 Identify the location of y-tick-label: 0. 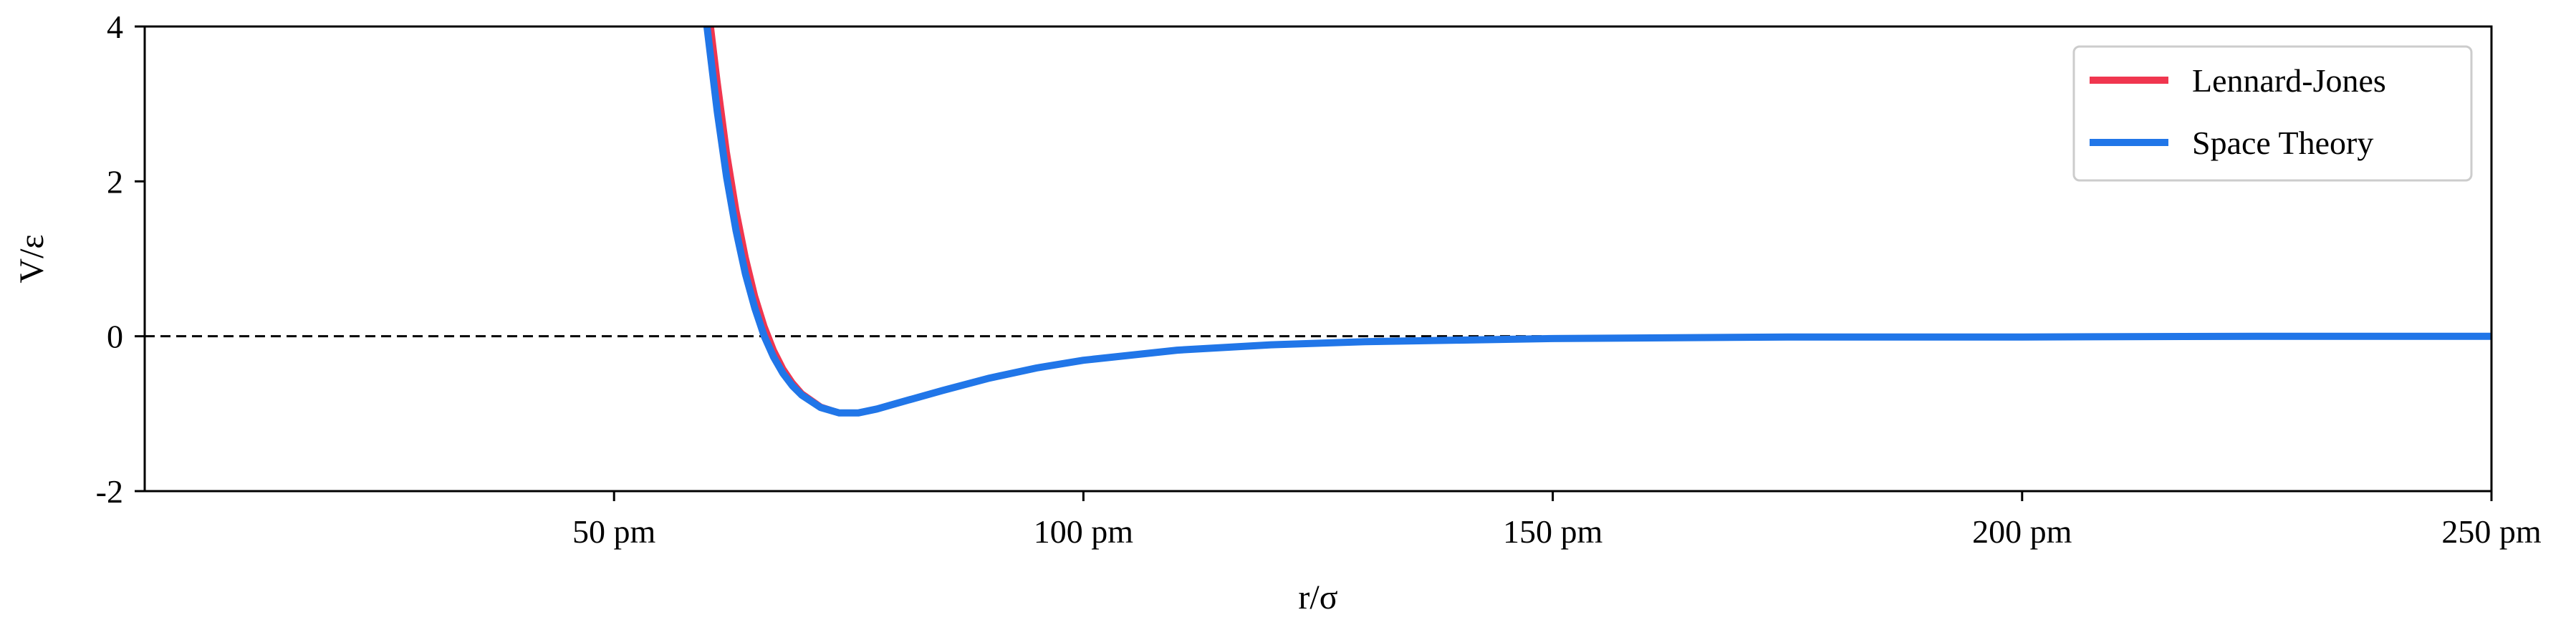
(115, 337).